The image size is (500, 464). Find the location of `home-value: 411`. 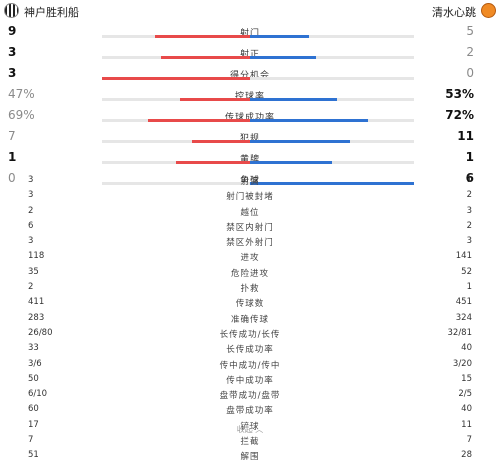

home-value: 411 is located at coordinates (36, 302).